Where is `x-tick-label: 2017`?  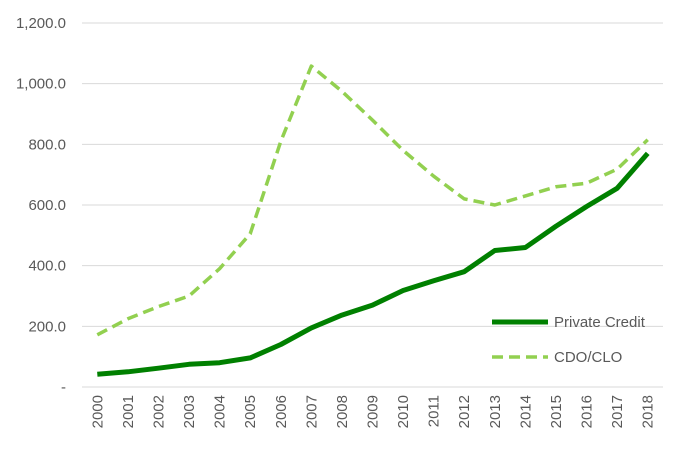
x-tick-label: 2017 is located at coordinates (617, 411).